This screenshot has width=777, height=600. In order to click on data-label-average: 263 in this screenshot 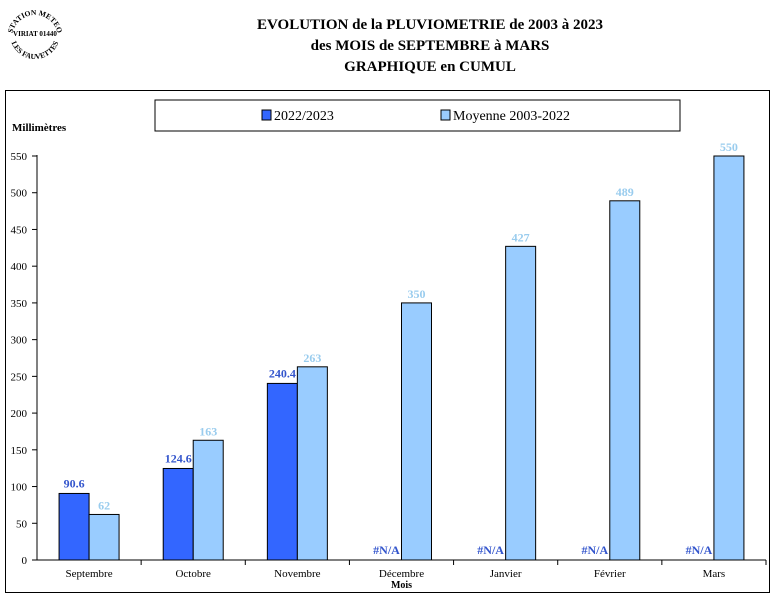, I will do `click(312, 358)`.